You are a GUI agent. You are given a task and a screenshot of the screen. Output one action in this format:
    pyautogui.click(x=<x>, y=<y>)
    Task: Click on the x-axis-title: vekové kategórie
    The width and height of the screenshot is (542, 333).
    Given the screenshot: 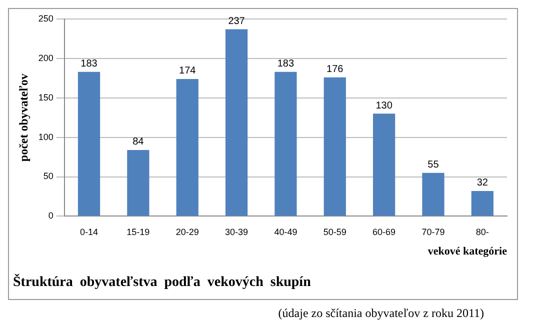 What is the action you would take?
    pyautogui.click(x=468, y=251)
    